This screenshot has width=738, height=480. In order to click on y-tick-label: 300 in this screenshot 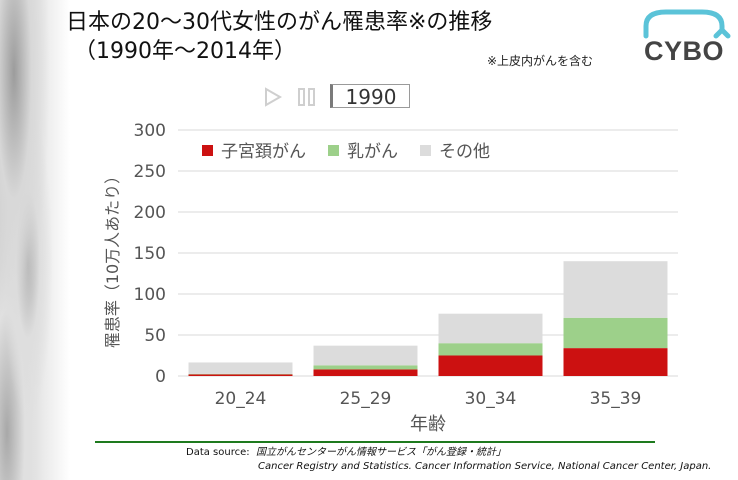, I will do `click(150, 131)`.